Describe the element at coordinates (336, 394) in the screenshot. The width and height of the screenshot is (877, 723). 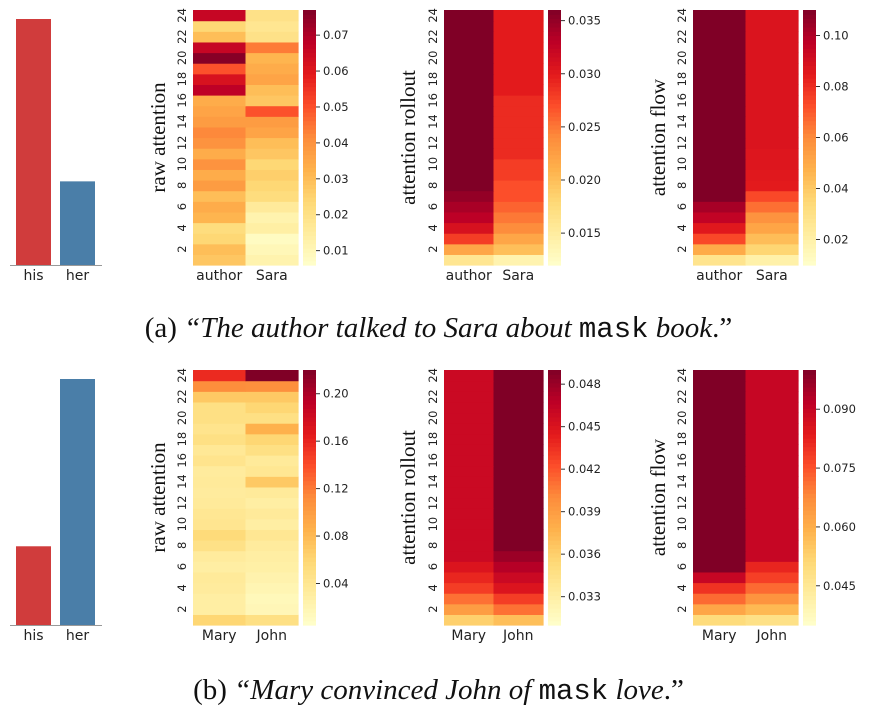
I see `colorbar-tick-label: 0.20` at that location.